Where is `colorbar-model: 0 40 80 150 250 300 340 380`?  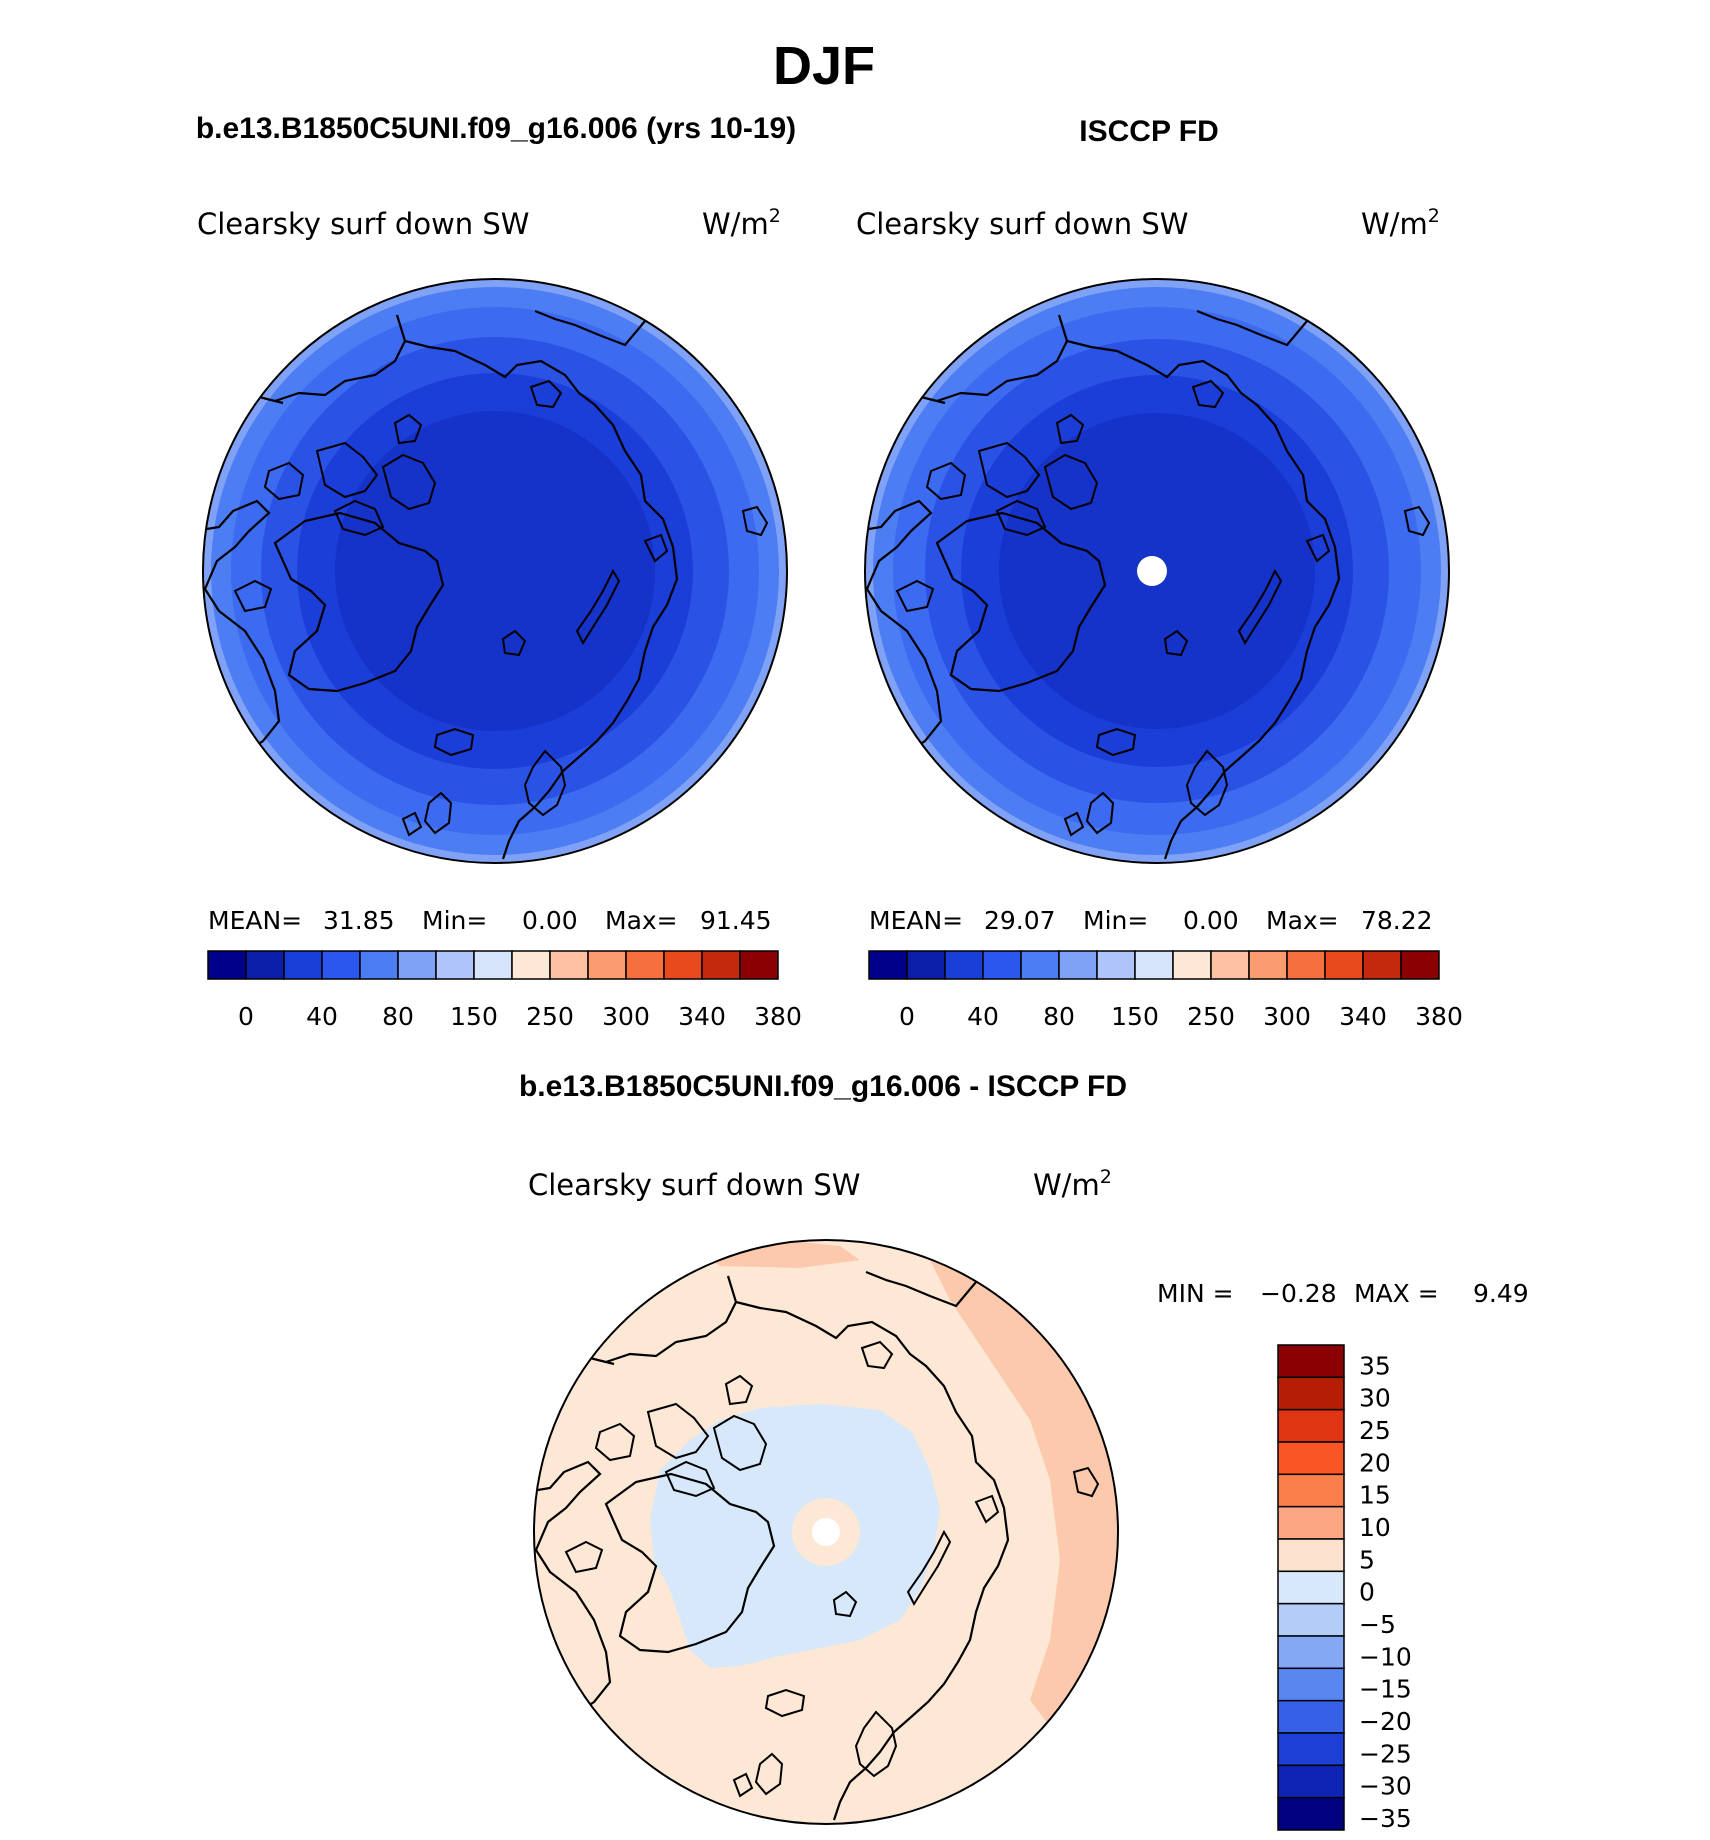 colorbar-model: 0 40 80 150 250 300 340 380 is located at coordinates (504, 990).